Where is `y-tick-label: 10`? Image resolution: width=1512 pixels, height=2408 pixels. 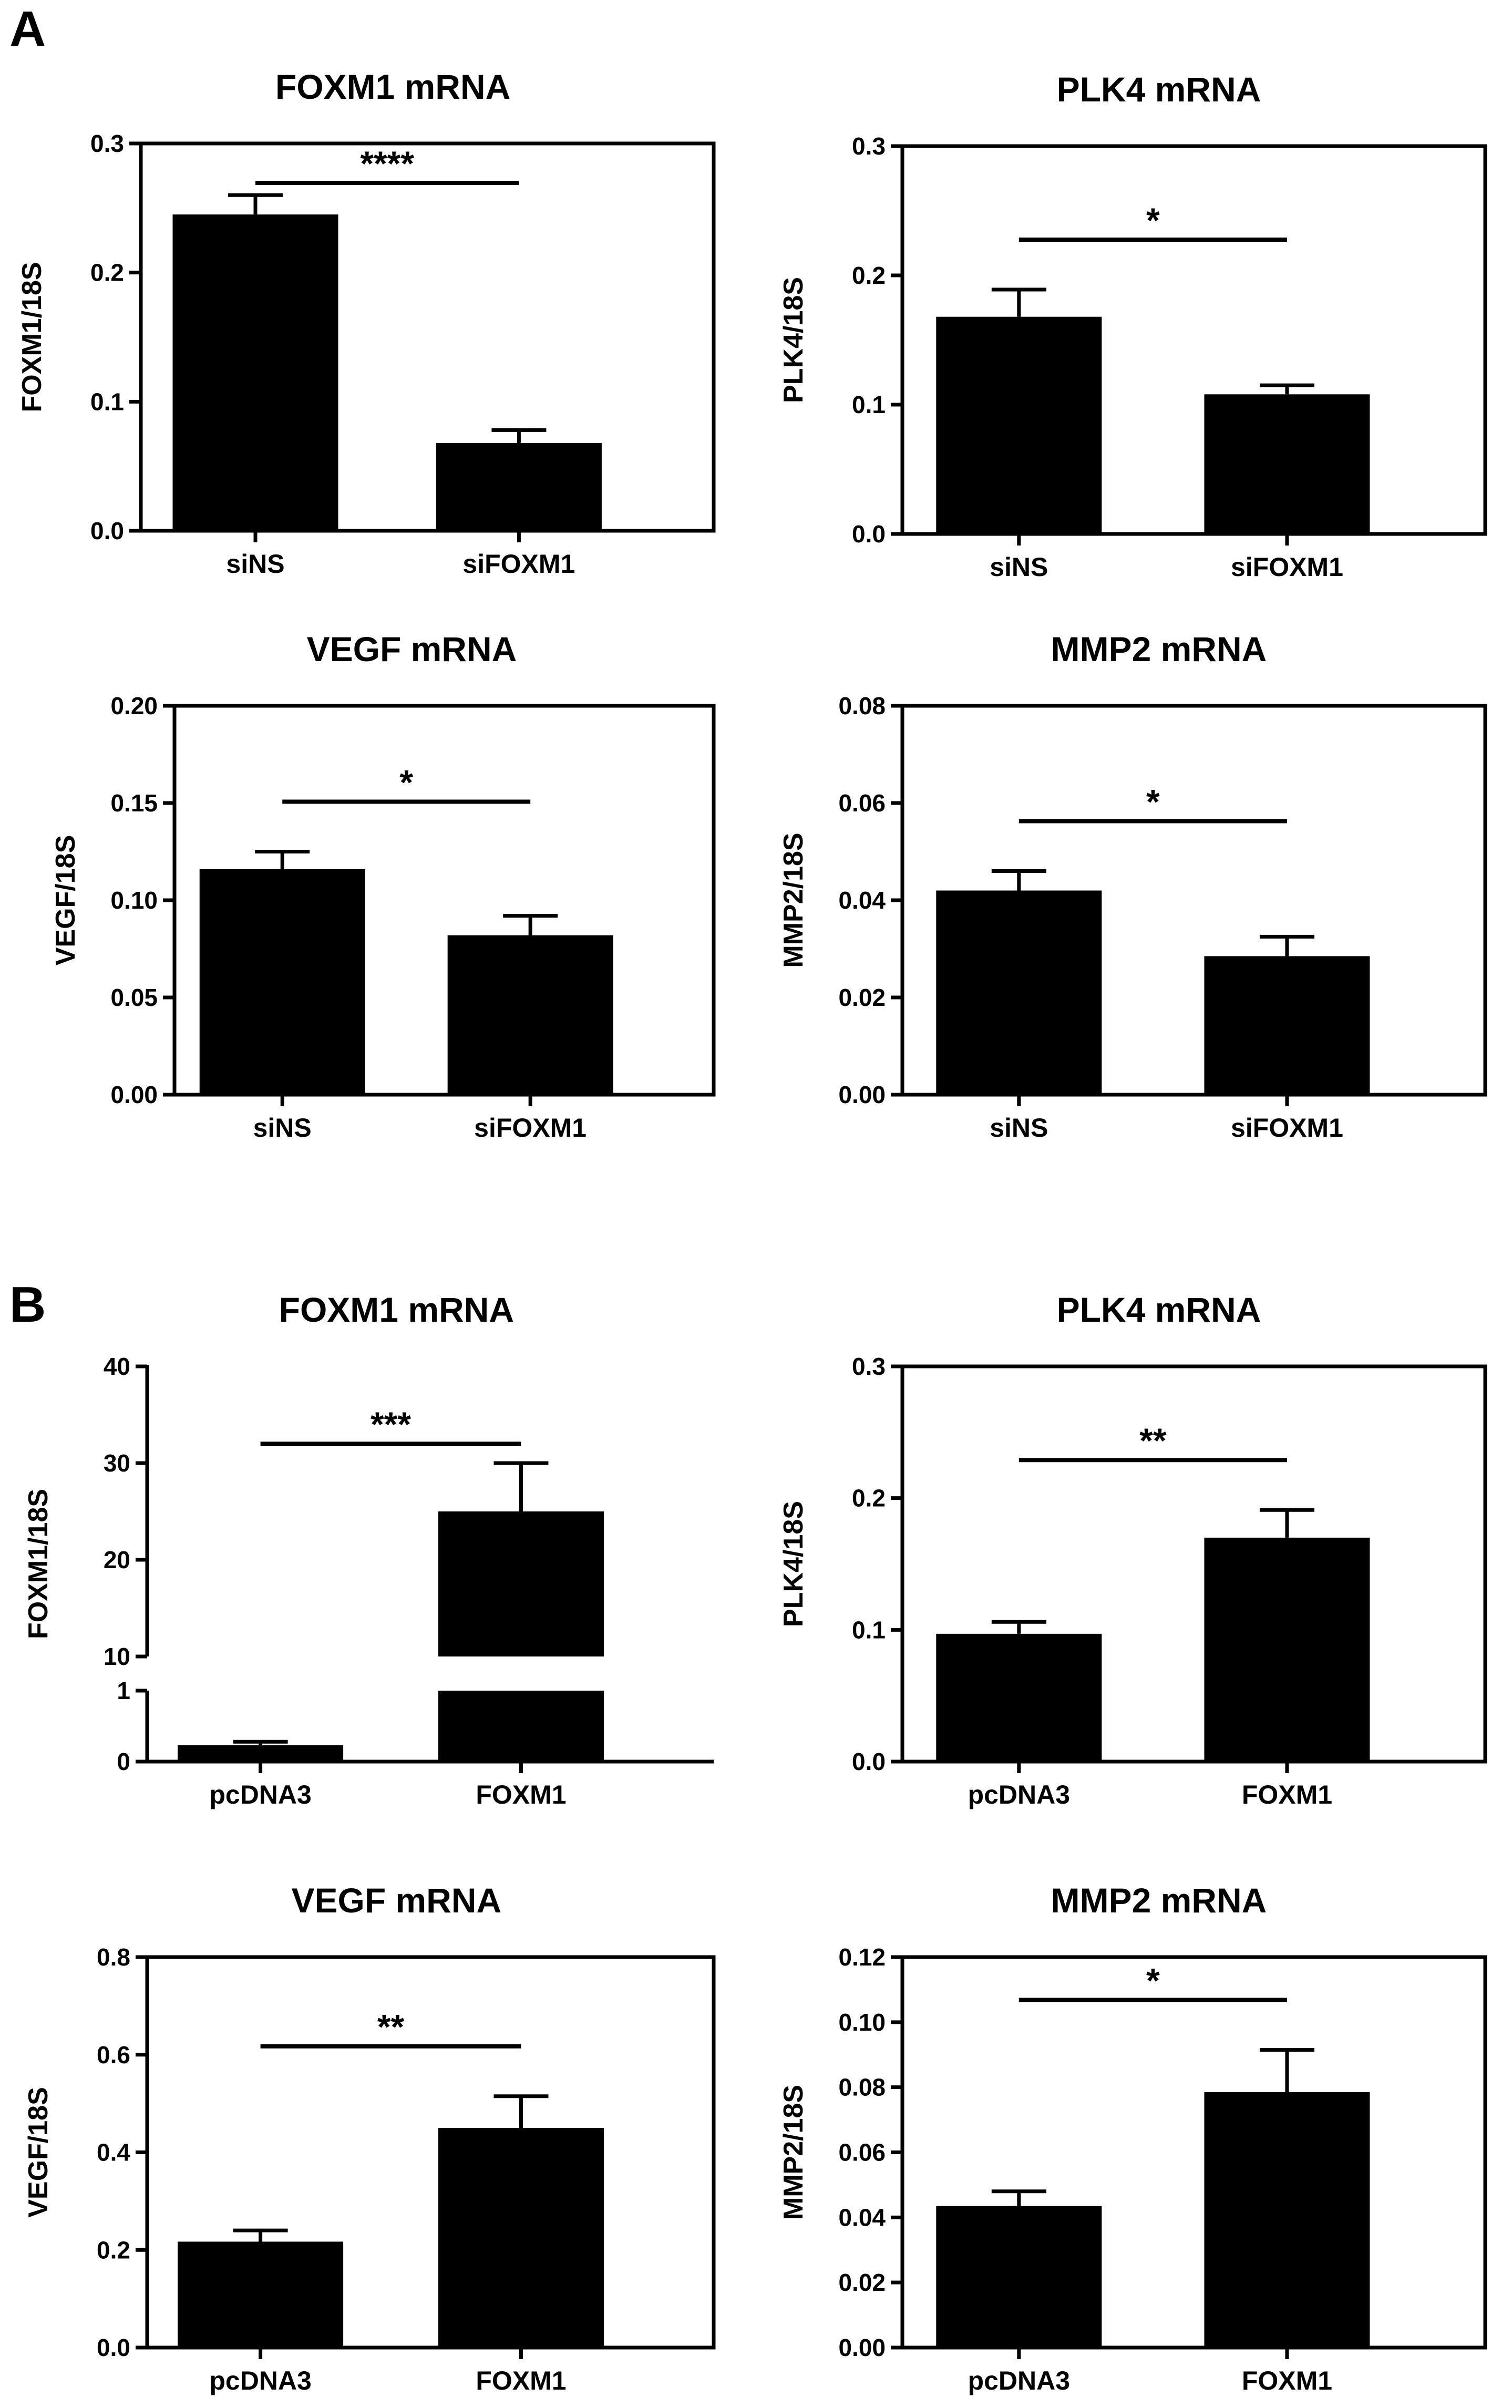
y-tick-label: 10 is located at coordinates (117, 1656).